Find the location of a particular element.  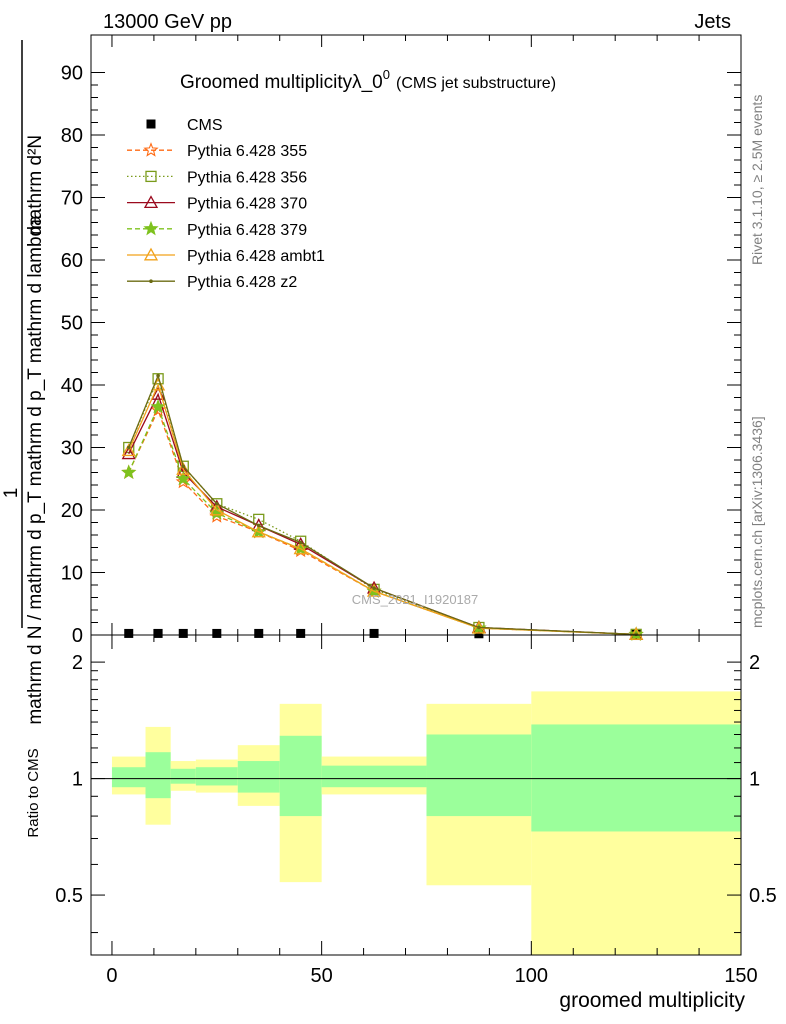

rivet-label: Rivet 3.1.10, ≥ 2.5M events is located at coordinates (757, 180).